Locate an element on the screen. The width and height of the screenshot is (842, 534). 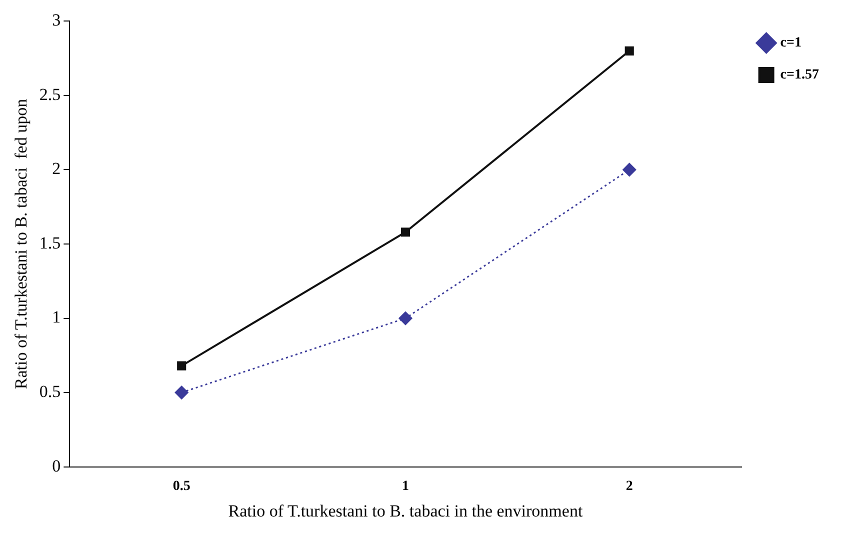
y-tick-label: 1.5 is located at coordinates (50, 242).